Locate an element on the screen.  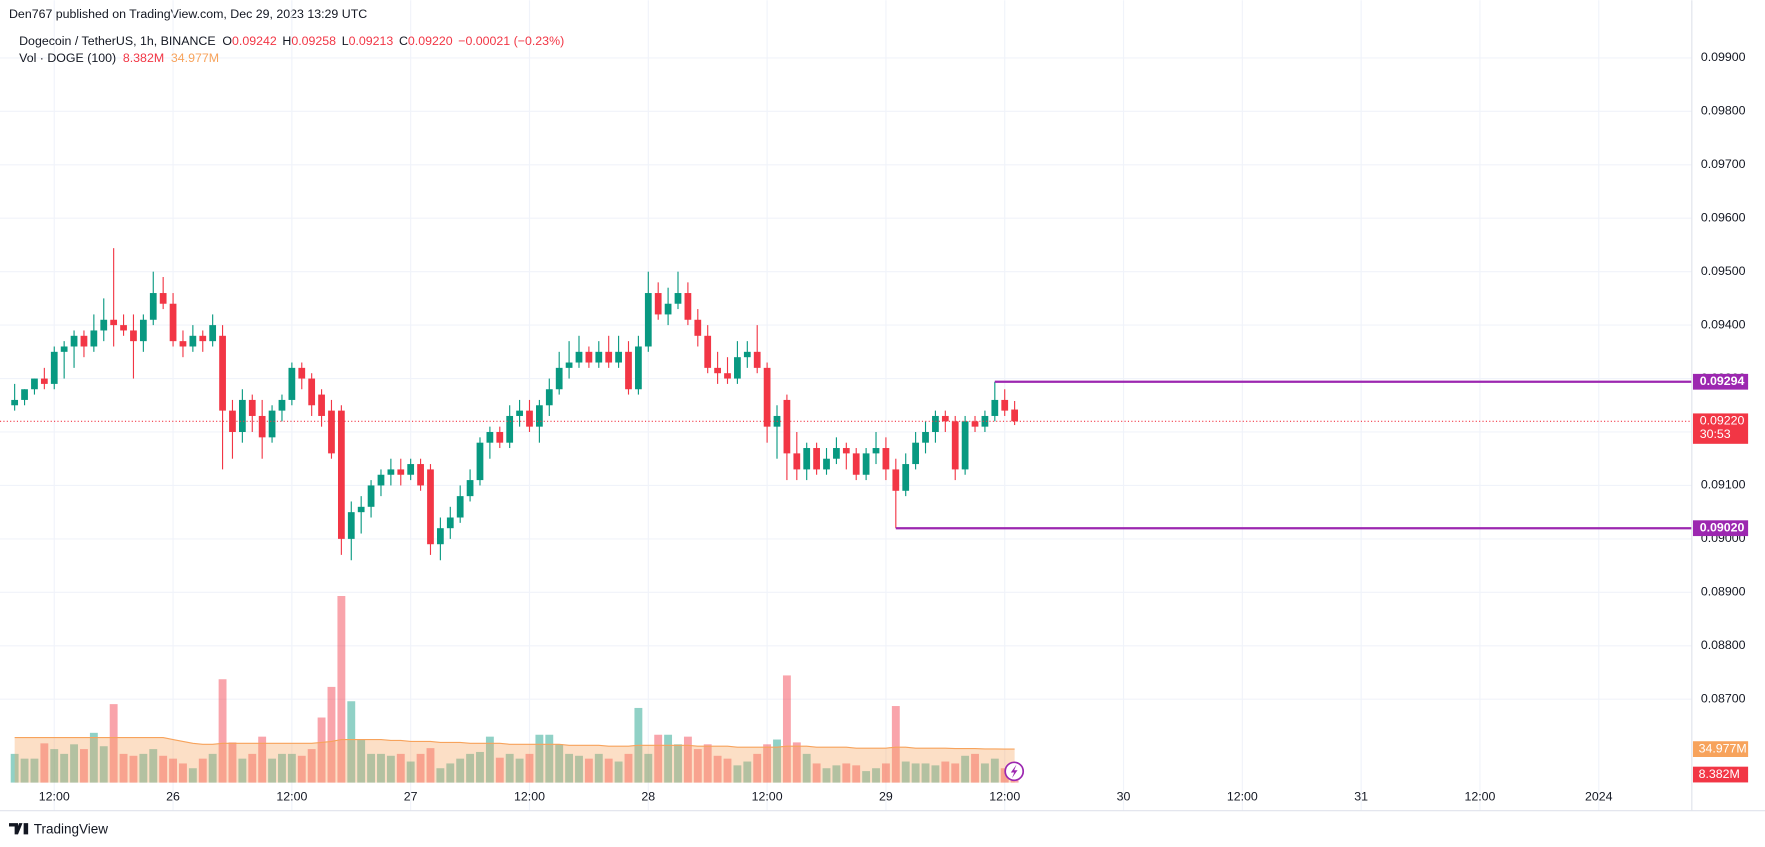
y-tick-label: 0.09400 is located at coordinates (1723, 324).